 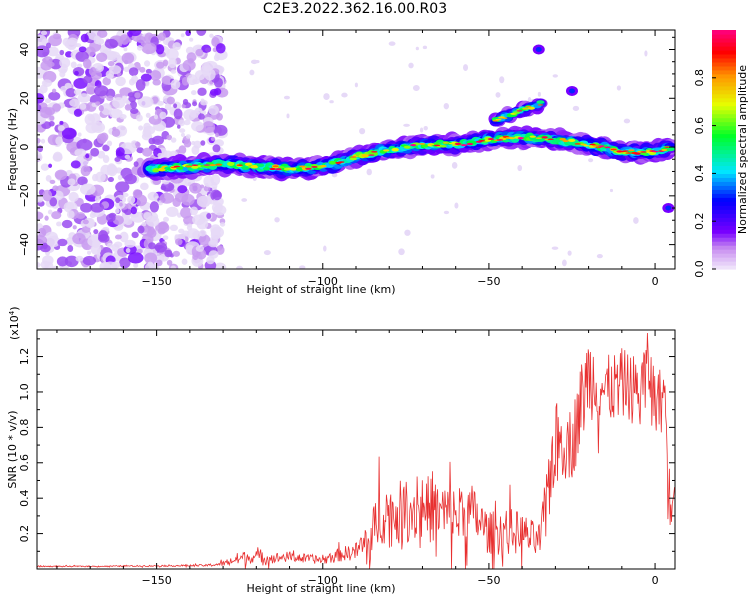 What do you see at coordinates (699, 221) in the screenshot?
I see `colorbar-tick-label: 0.2` at bounding box center [699, 221].